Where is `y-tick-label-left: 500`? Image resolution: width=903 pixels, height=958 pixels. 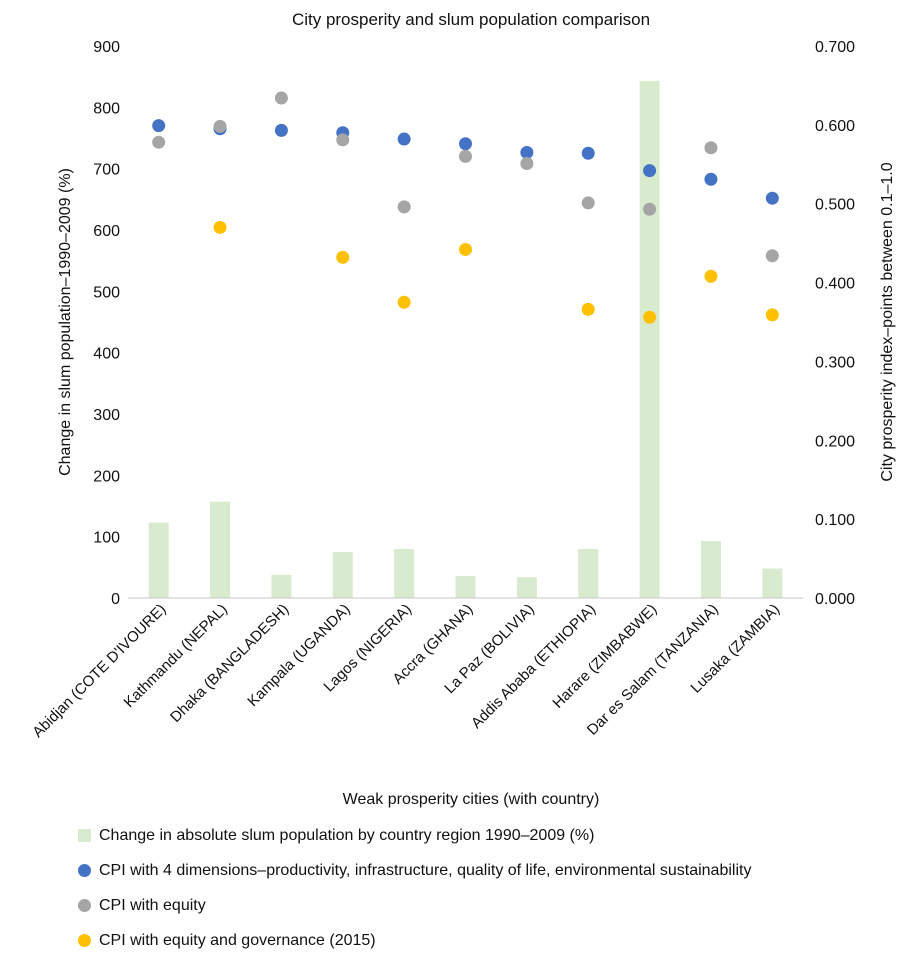
y-tick-label-left: 500 is located at coordinates (106, 292).